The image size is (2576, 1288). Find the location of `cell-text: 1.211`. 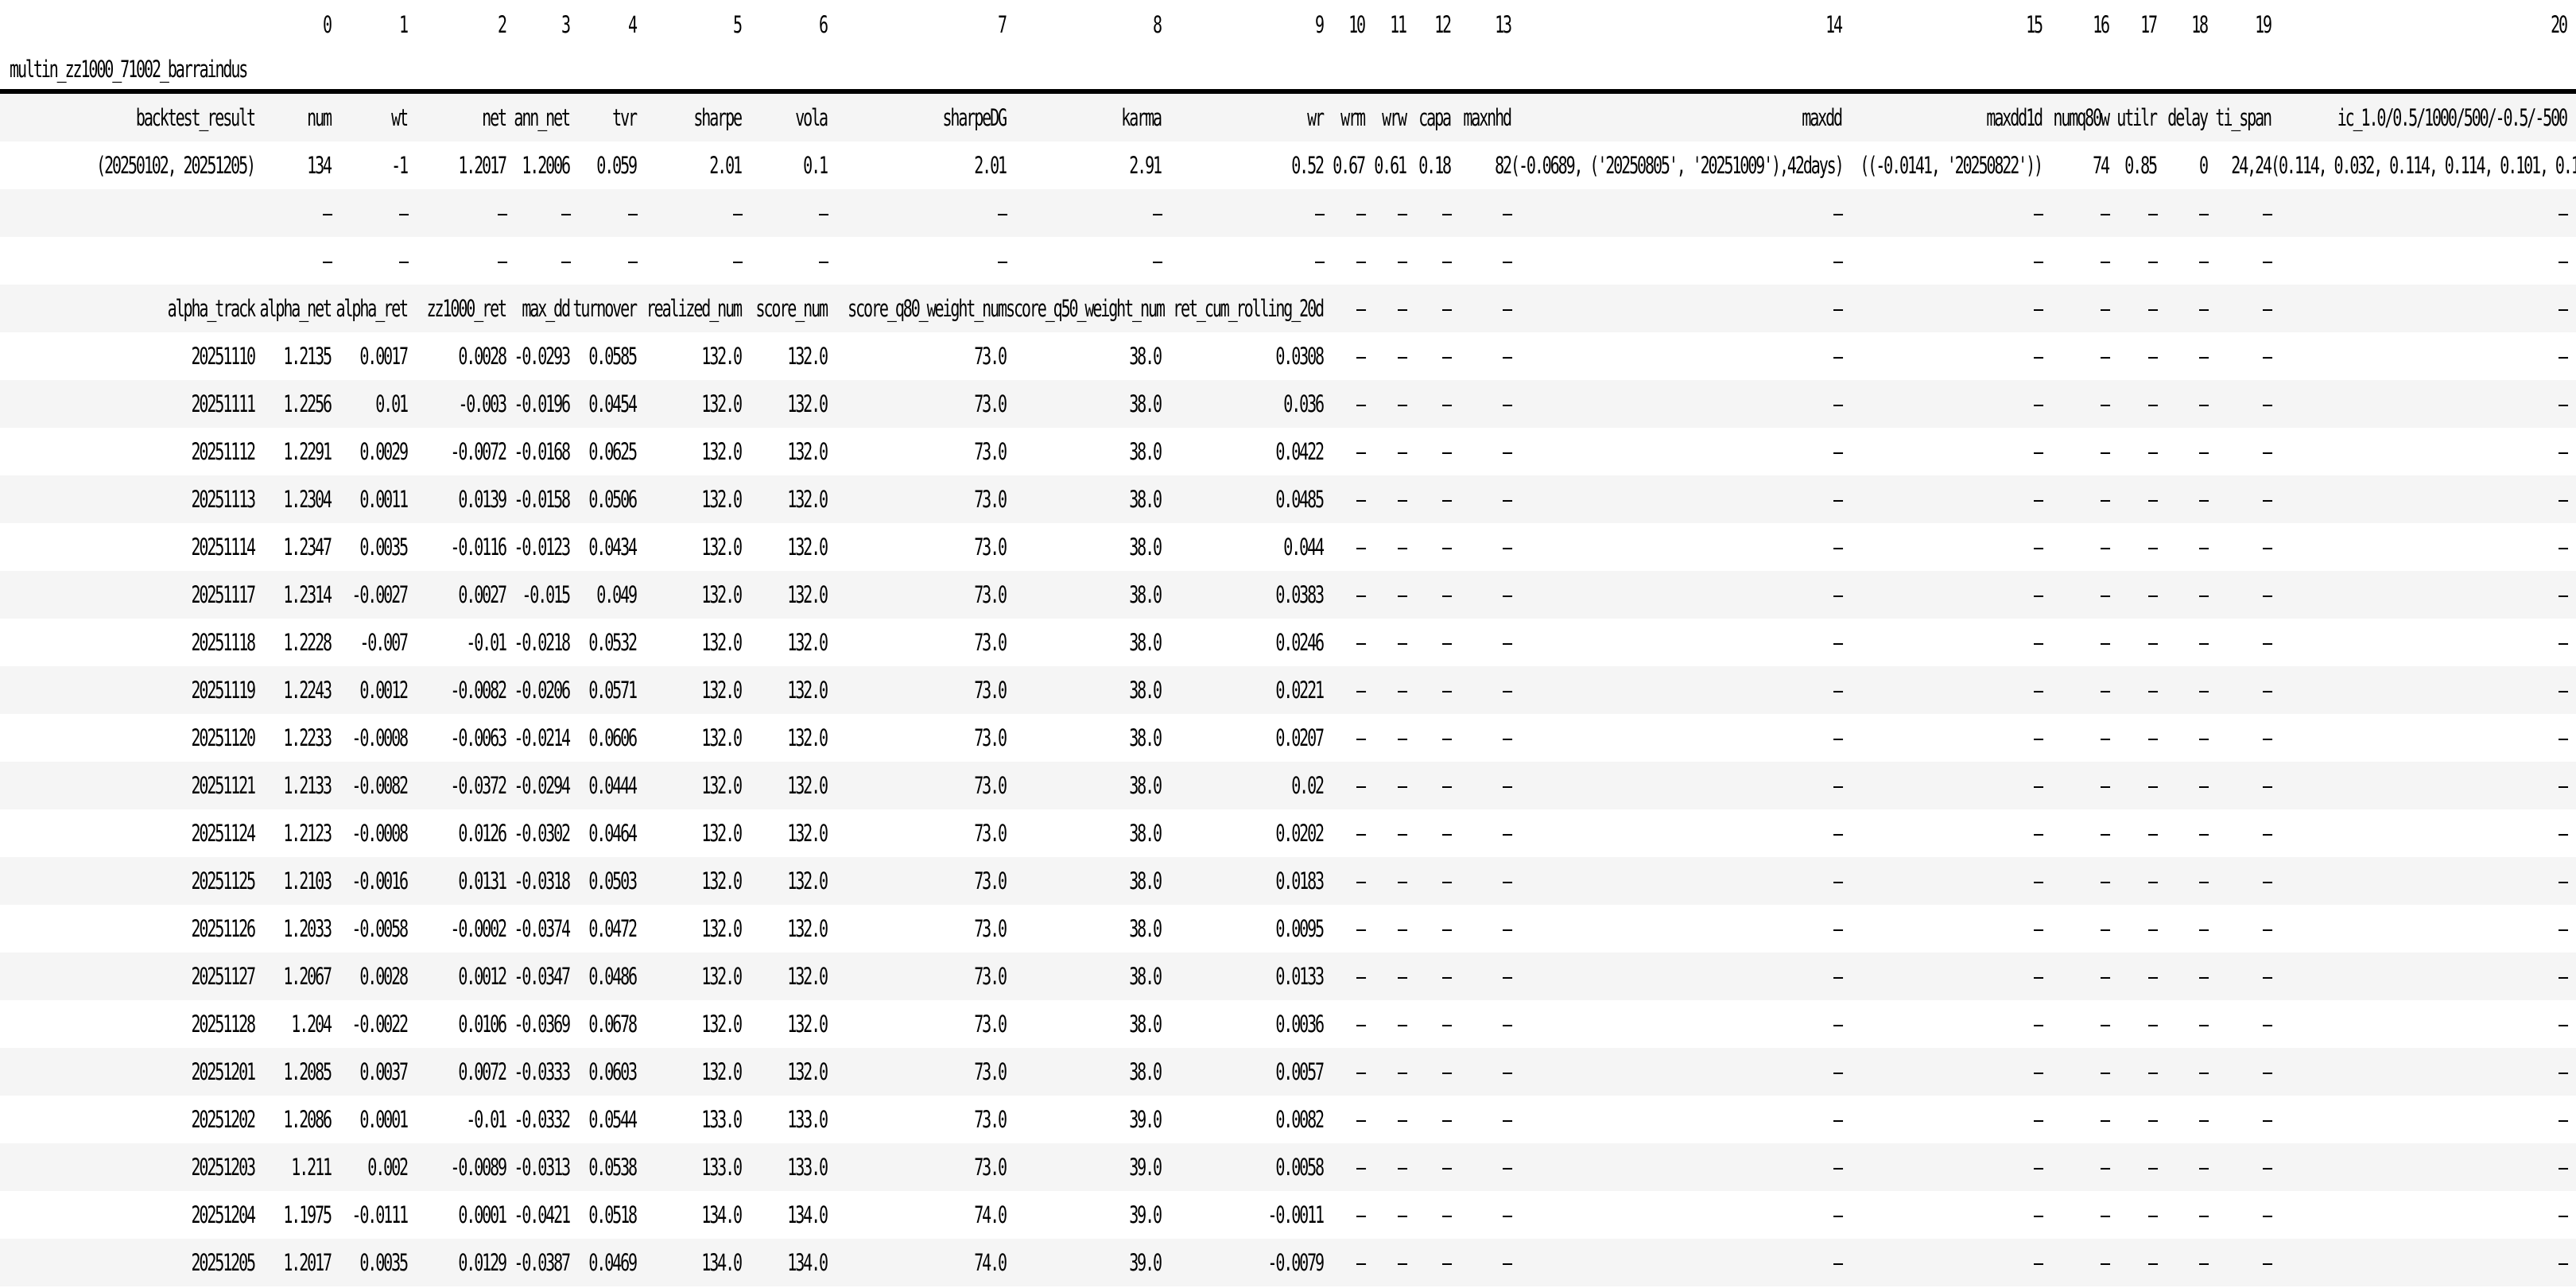

cell-text: 1.211 is located at coordinates (312, 1167).